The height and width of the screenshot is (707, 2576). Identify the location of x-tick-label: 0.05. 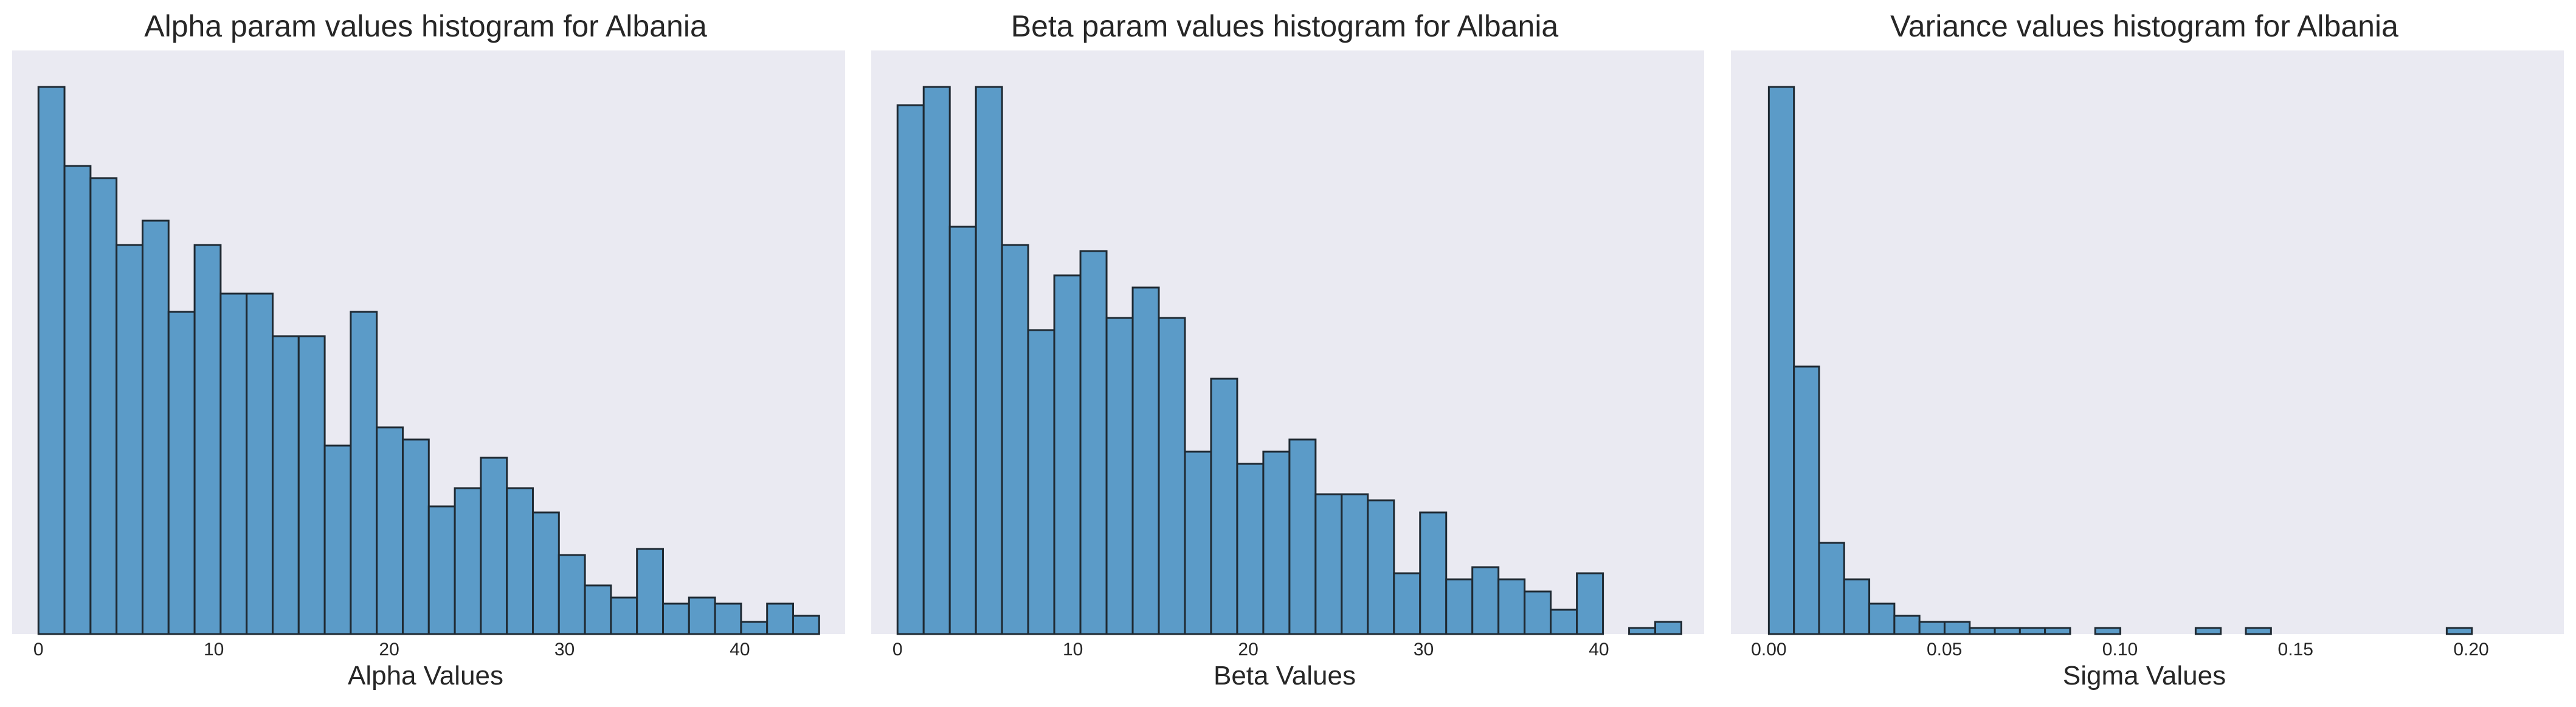
(1944, 650).